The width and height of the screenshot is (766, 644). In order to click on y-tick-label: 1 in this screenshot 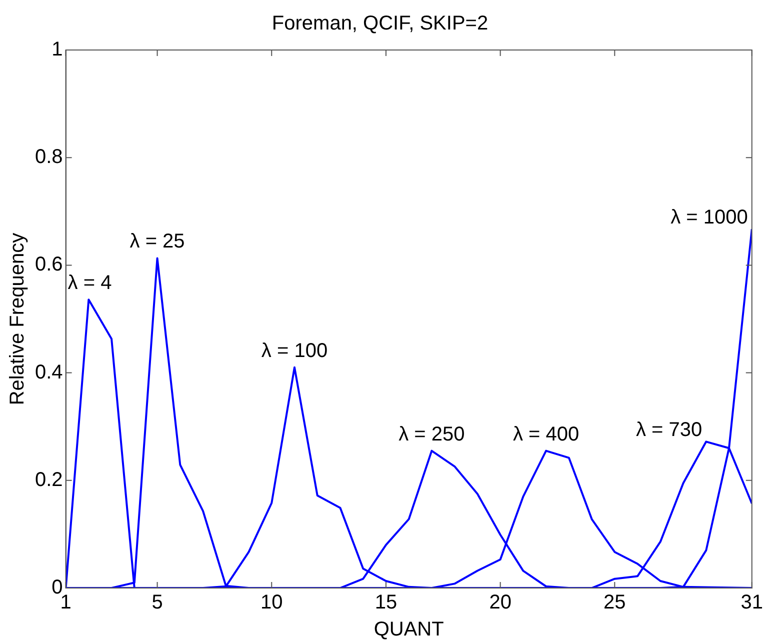, I will do `click(57, 49)`.